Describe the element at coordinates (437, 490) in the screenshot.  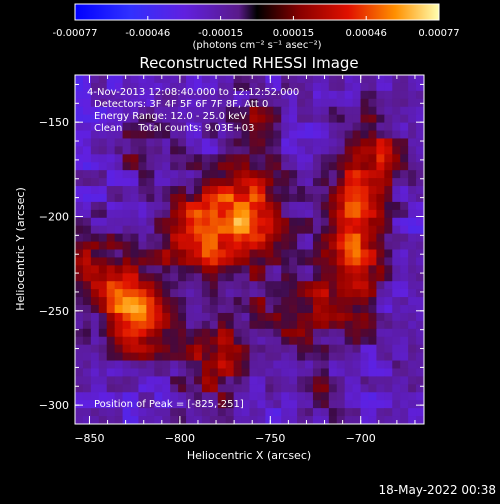
I see `footer-timestamp: 18-May-2022 00:38` at that location.